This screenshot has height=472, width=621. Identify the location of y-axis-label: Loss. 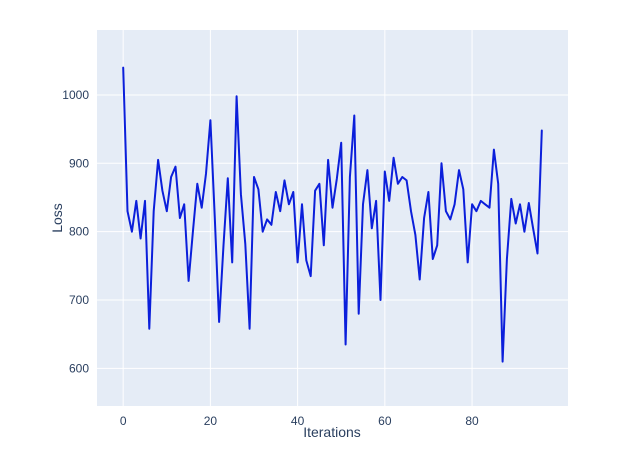
(57, 218).